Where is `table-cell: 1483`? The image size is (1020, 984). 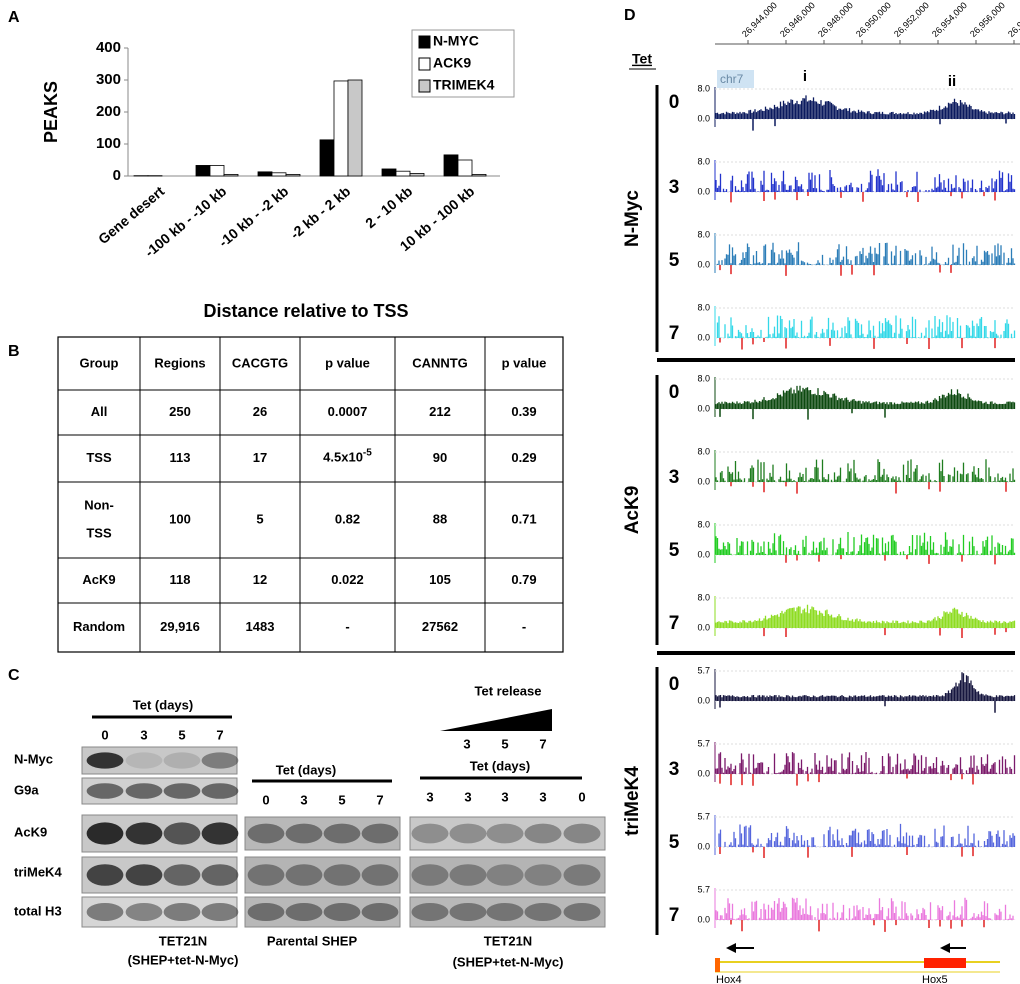
table-cell: 1483 is located at coordinates (260, 626).